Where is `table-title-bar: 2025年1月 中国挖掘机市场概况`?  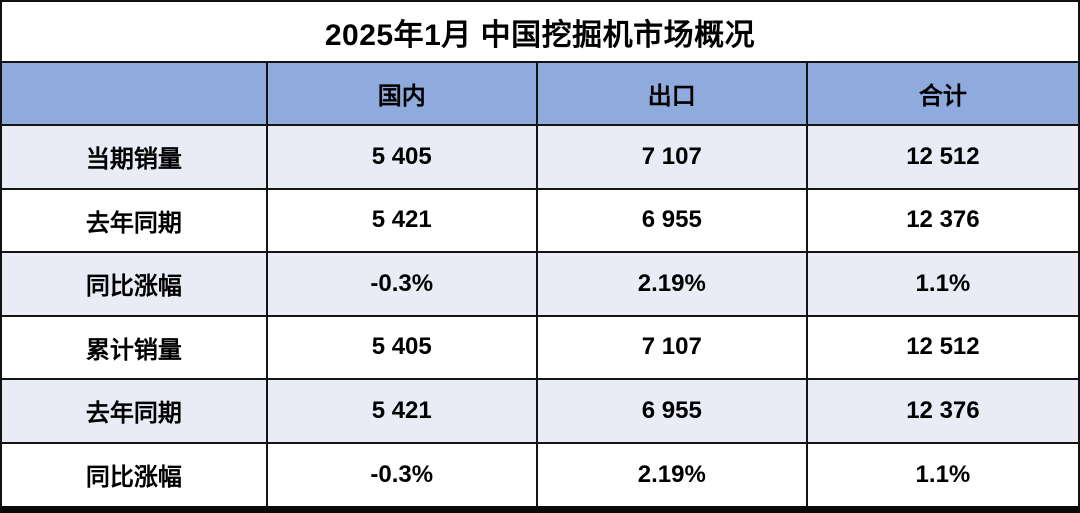 table-title-bar: 2025年1月 中国挖掘机市场概况 is located at coordinates (540, 31).